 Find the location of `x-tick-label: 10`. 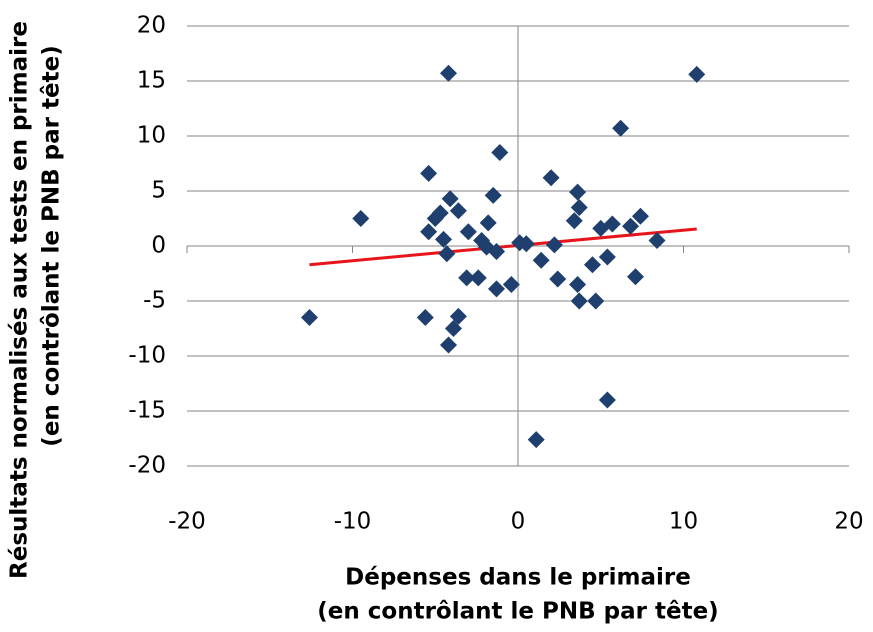

x-tick-label: 10 is located at coordinates (683, 522).